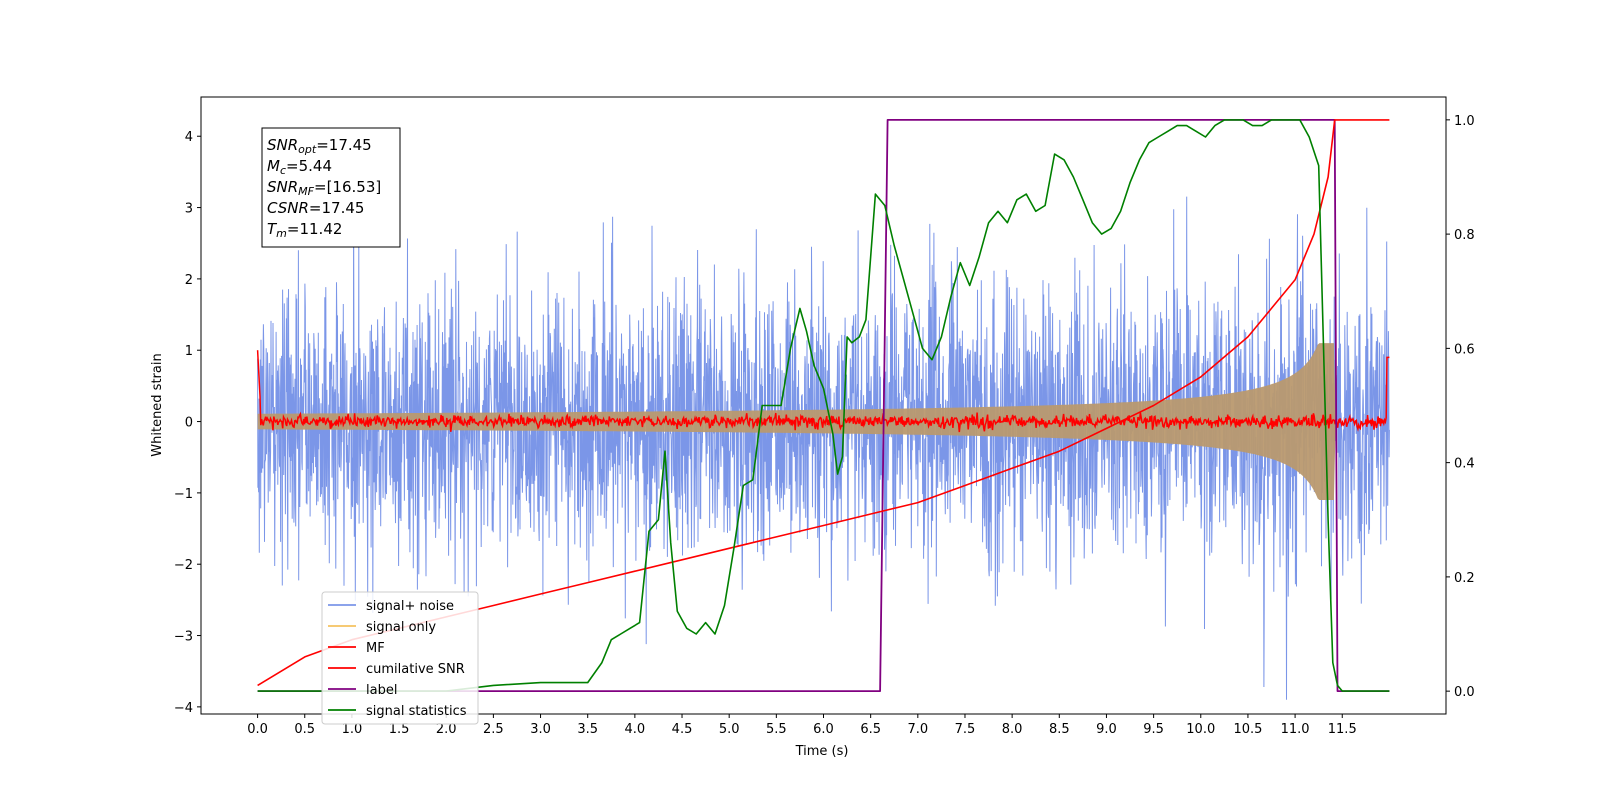 The width and height of the screenshot is (1600, 800). Describe the element at coordinates (493, 729) in the screenshot. I see `x-tick-label: 2.5` at that location.